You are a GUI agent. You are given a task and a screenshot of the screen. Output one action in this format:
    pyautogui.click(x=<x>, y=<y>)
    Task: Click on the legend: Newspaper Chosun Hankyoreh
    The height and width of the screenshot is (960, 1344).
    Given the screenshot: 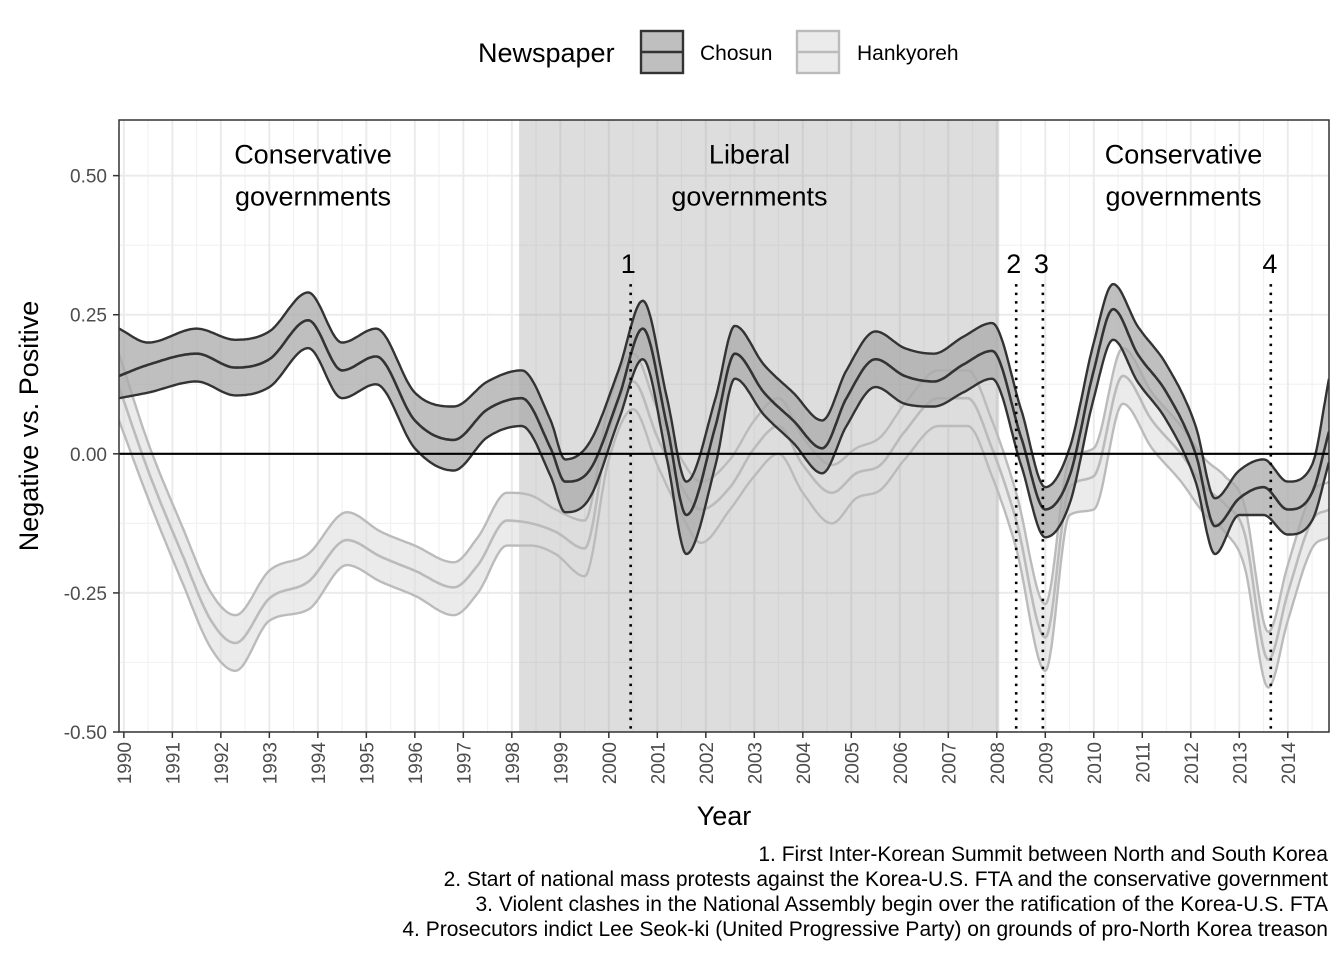 What is the action you would take?
    pyautogui.click(x=718, y=52)
    